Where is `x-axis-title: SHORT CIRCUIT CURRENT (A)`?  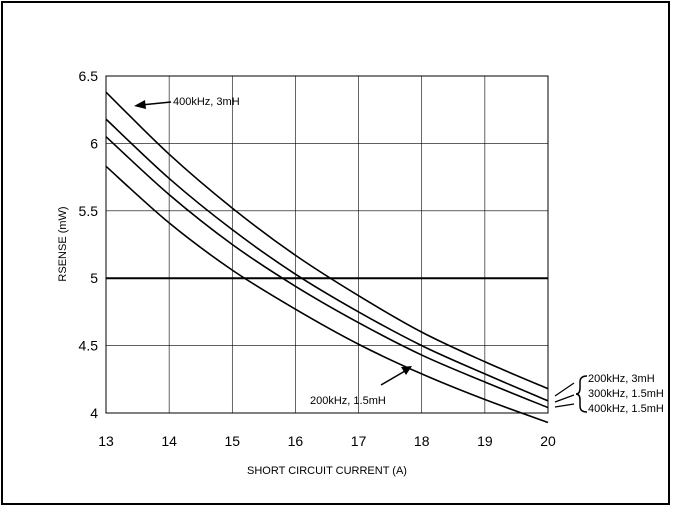
x-axis-title: SHORT CIRCUIT CURRENT (A) is located at coordinates (327, 471).